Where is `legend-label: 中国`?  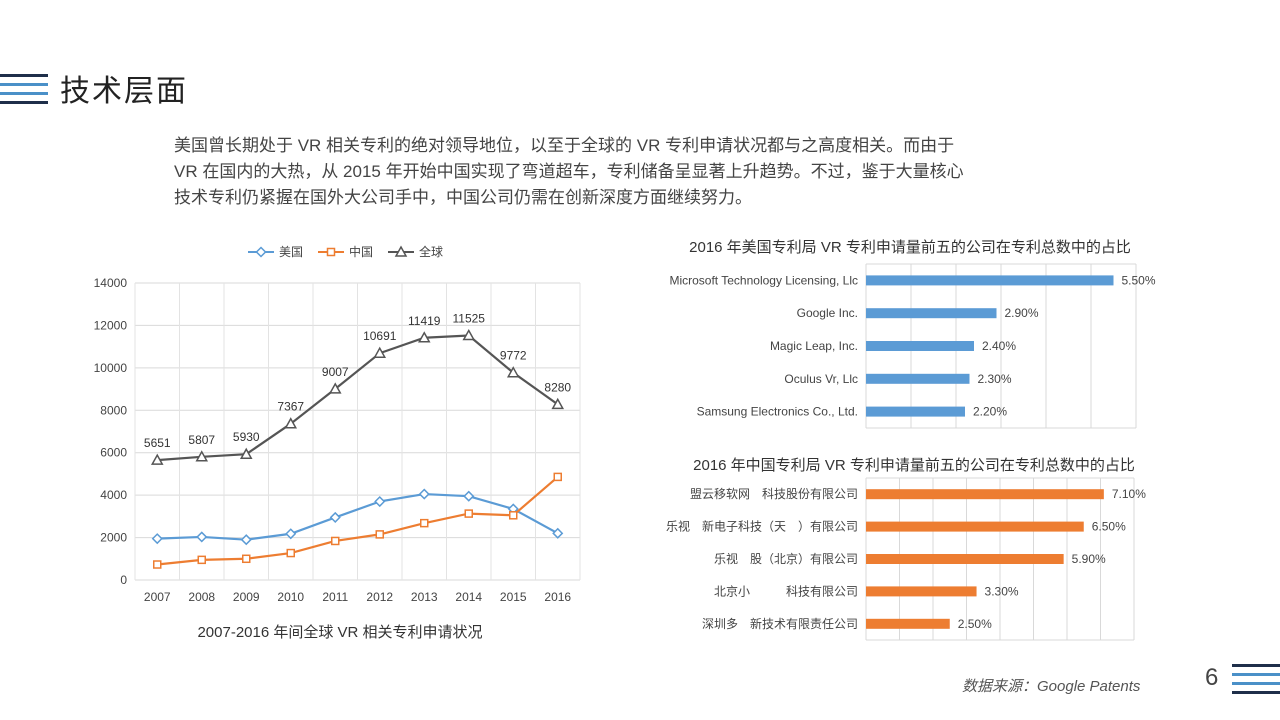
legend-label: 中国 is located at coordinates (361, 251).